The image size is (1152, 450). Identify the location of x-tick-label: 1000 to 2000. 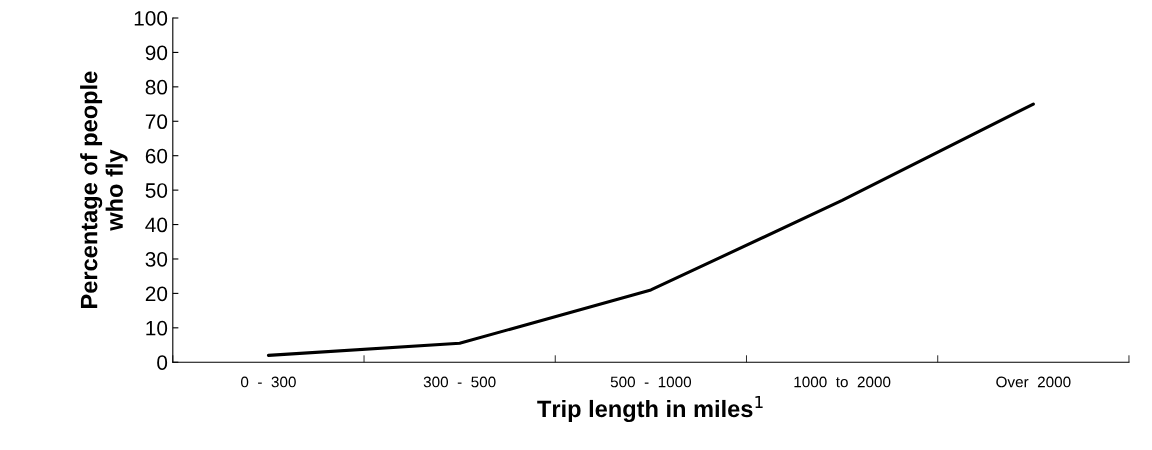
(842, 382).